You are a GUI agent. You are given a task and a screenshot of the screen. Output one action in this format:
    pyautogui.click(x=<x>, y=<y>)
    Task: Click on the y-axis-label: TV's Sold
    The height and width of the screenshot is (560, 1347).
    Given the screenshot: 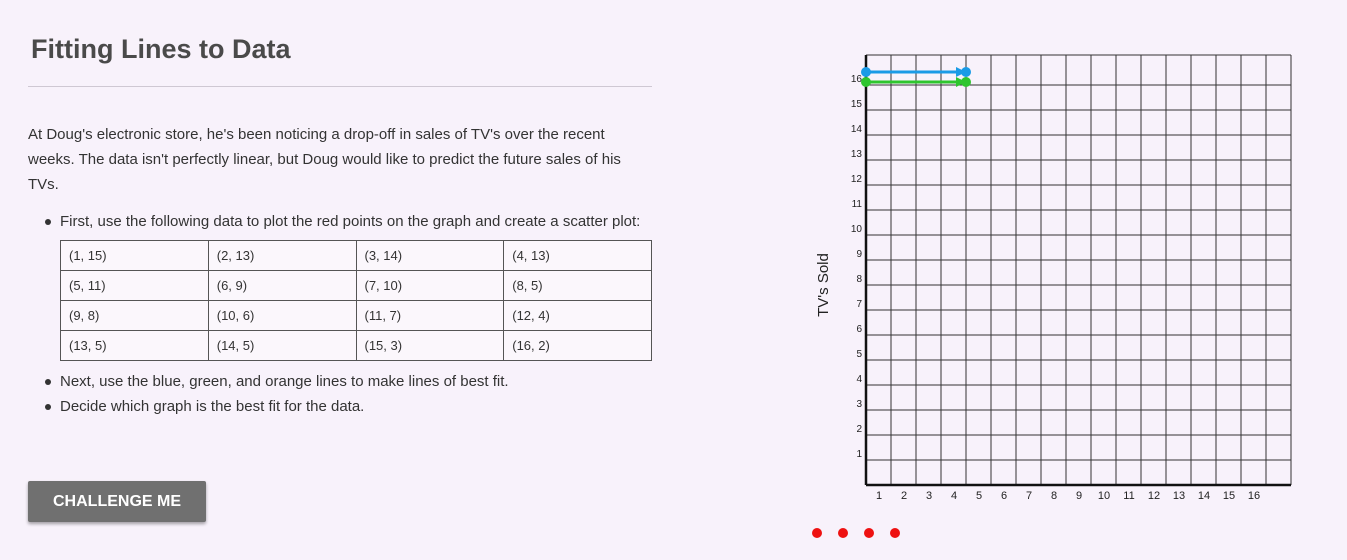 What is the action you would take?
    pyautogui.click(x=823, y=285)
    